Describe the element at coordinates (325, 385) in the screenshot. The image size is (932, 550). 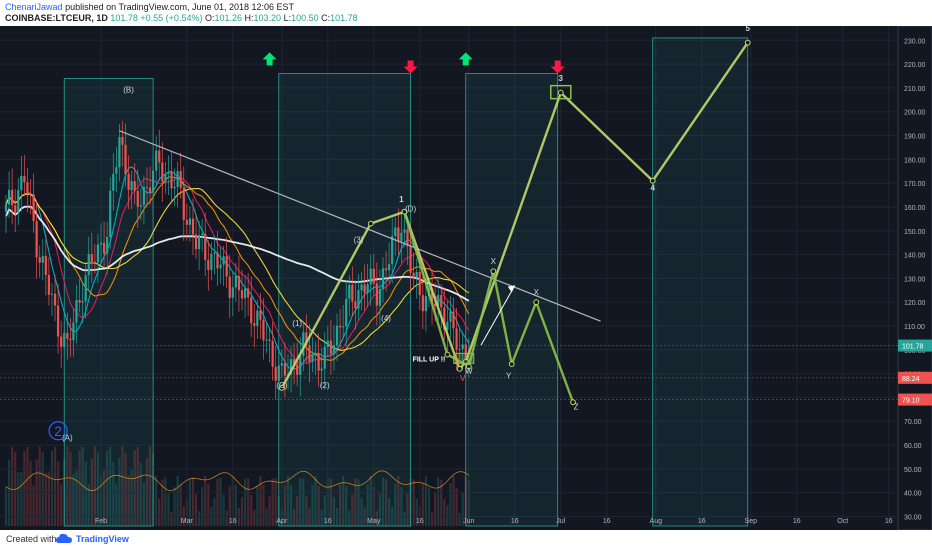
I see `wave-label: (2)` at that location.